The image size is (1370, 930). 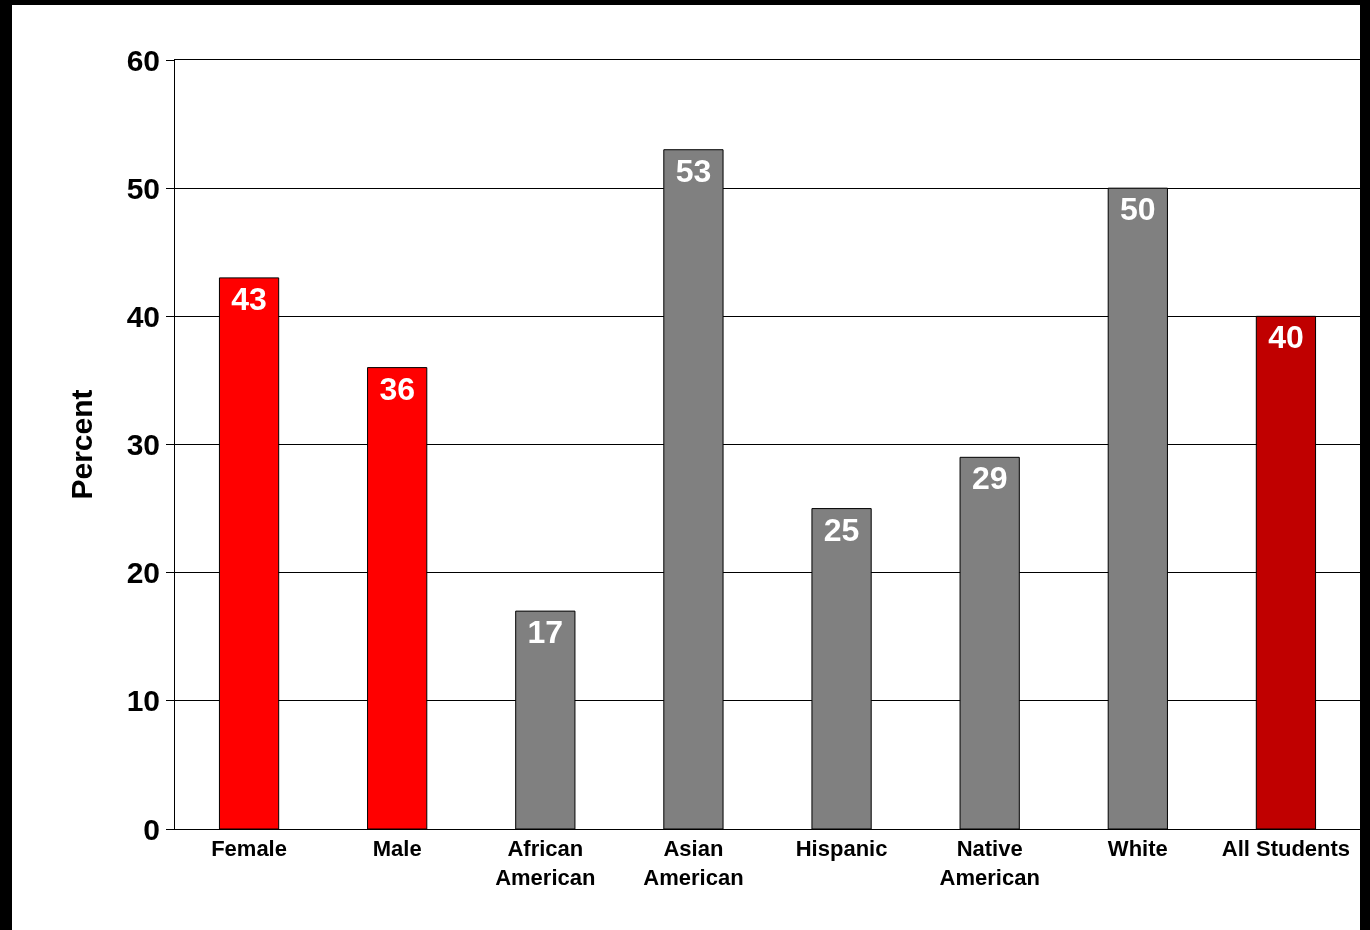 I want to click on x-tick-label: Male, so click(x=397, y=849).